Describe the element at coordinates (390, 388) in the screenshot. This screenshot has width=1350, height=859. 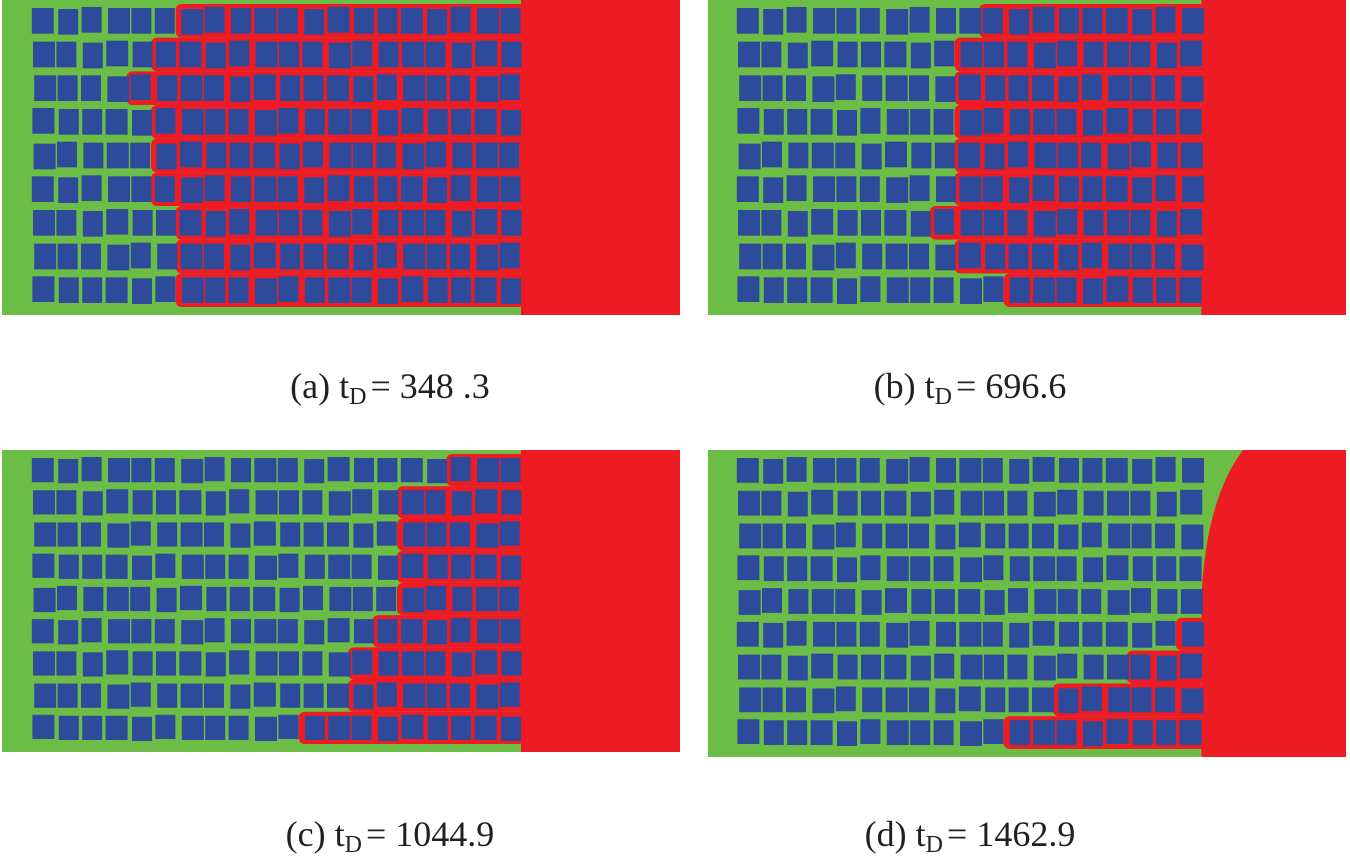
I see `caption-a: (a) tD = 348 .3` at that location.